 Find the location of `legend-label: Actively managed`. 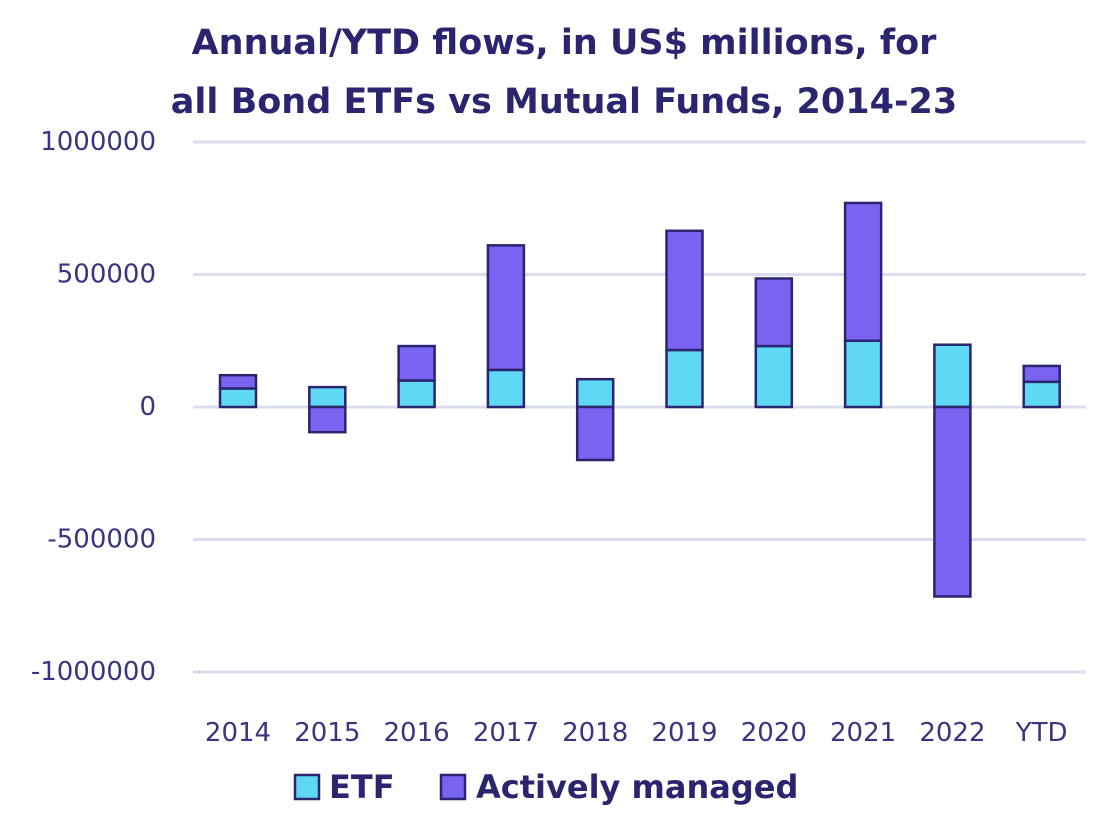

legend-label: Actively managed is located at coordinates (637, 787).